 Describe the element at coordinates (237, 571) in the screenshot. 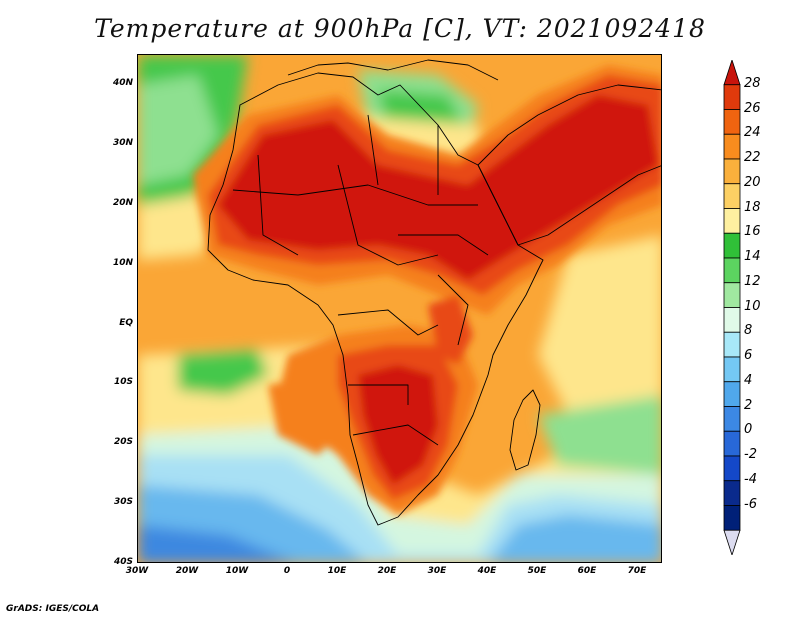

I see `lon-label: 10W` at that location.